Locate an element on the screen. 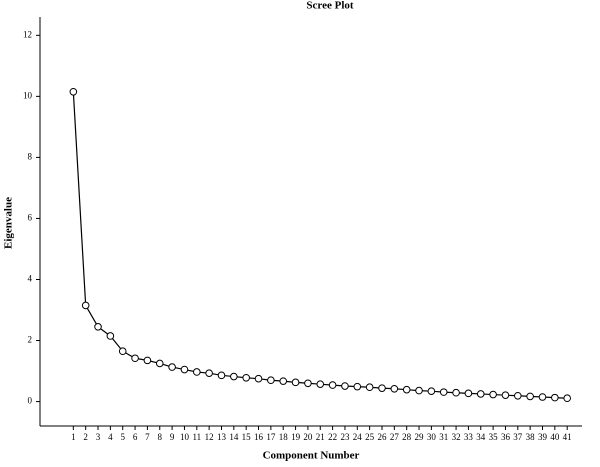  x-tick-label: 24 is located at coordinates (358, 437).